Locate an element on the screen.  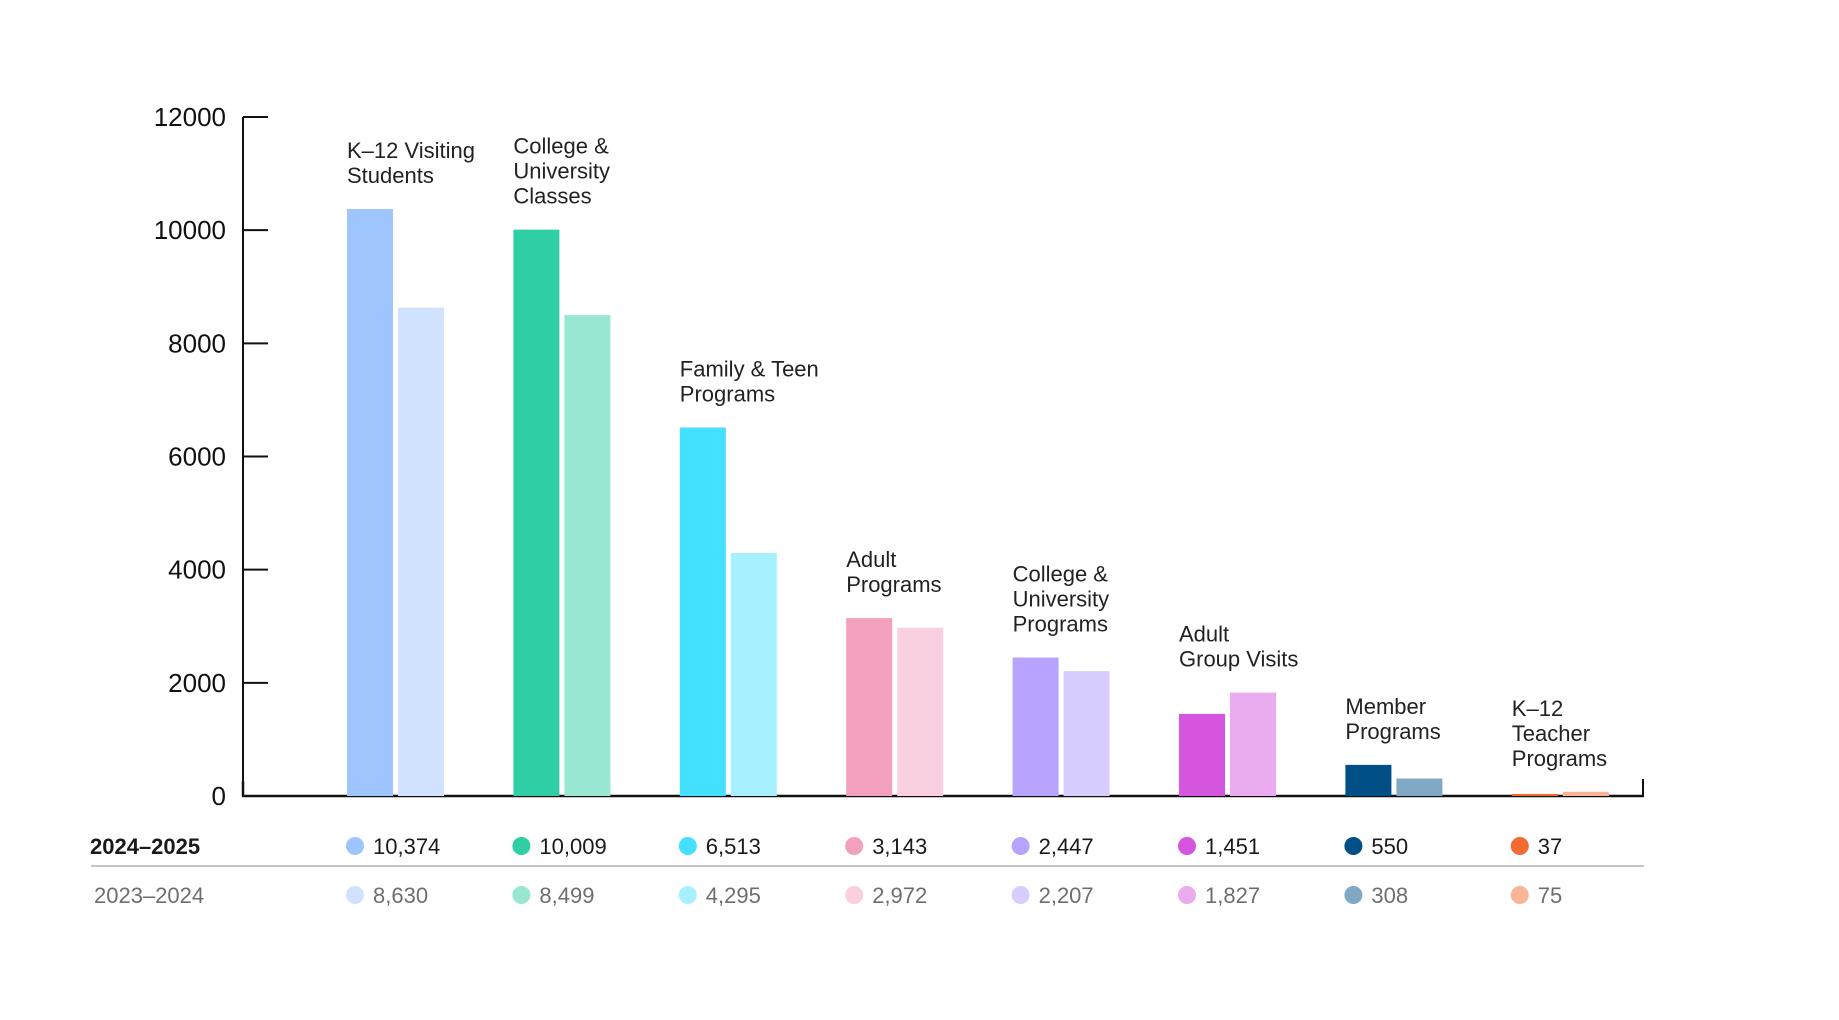
category-label: Member Programs is located at coordinates (1392, 719).